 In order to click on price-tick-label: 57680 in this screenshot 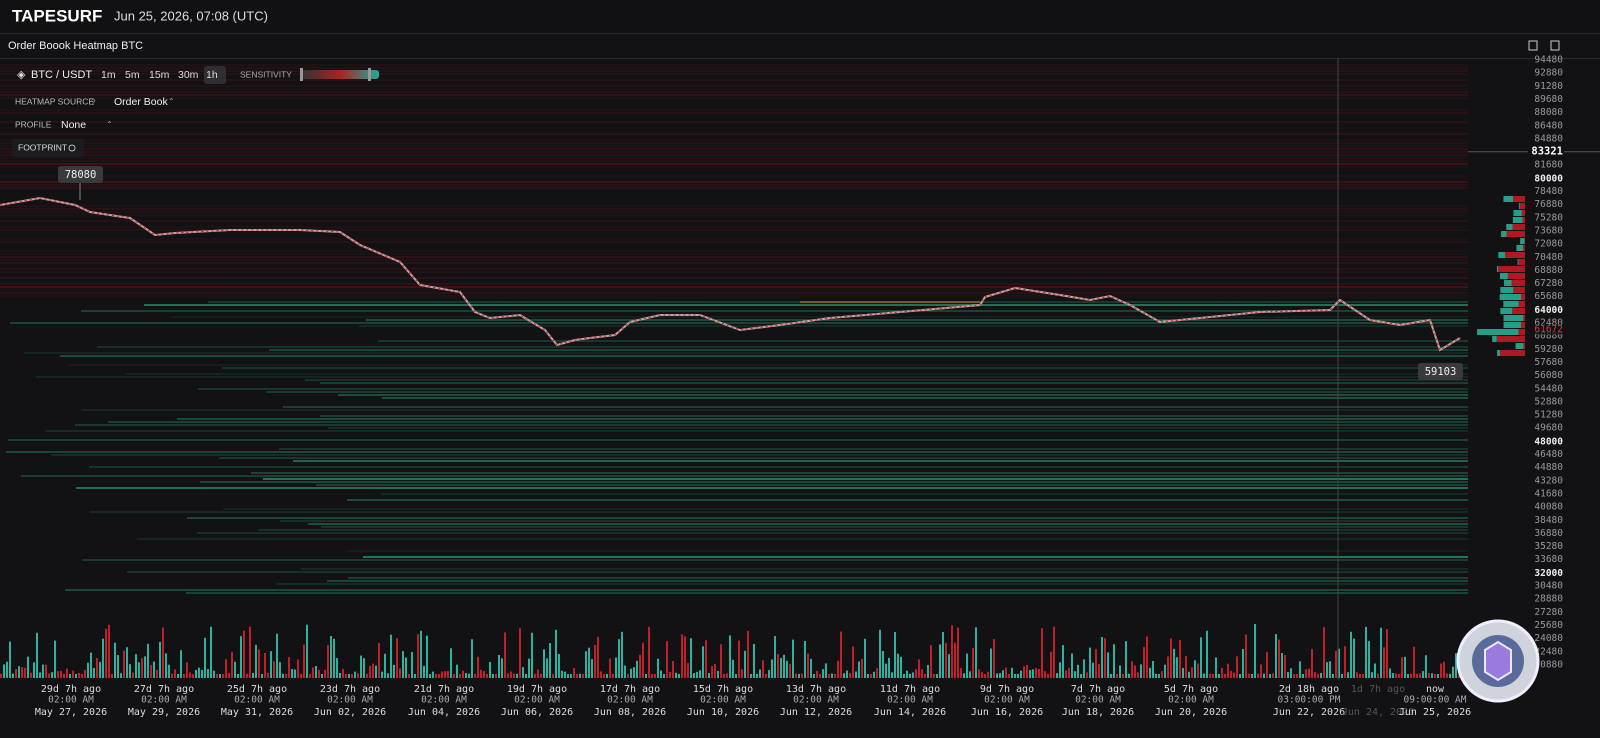, I will do `click(1548, 362)`.